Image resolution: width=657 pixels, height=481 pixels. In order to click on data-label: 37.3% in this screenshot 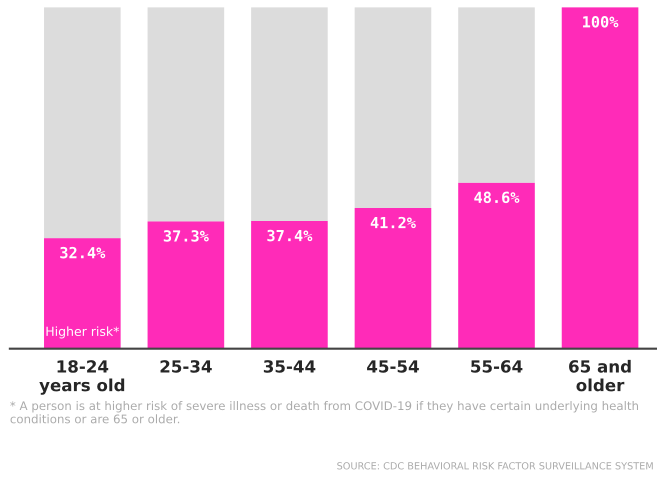, I will do `click(186, 236)`.